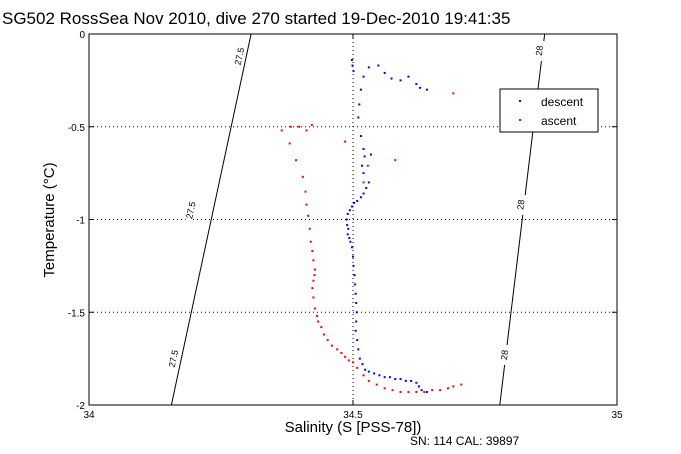  Describe the element at coordinates (617, 415) in the screenshot. I see `x-tick-label: 35` at that location.